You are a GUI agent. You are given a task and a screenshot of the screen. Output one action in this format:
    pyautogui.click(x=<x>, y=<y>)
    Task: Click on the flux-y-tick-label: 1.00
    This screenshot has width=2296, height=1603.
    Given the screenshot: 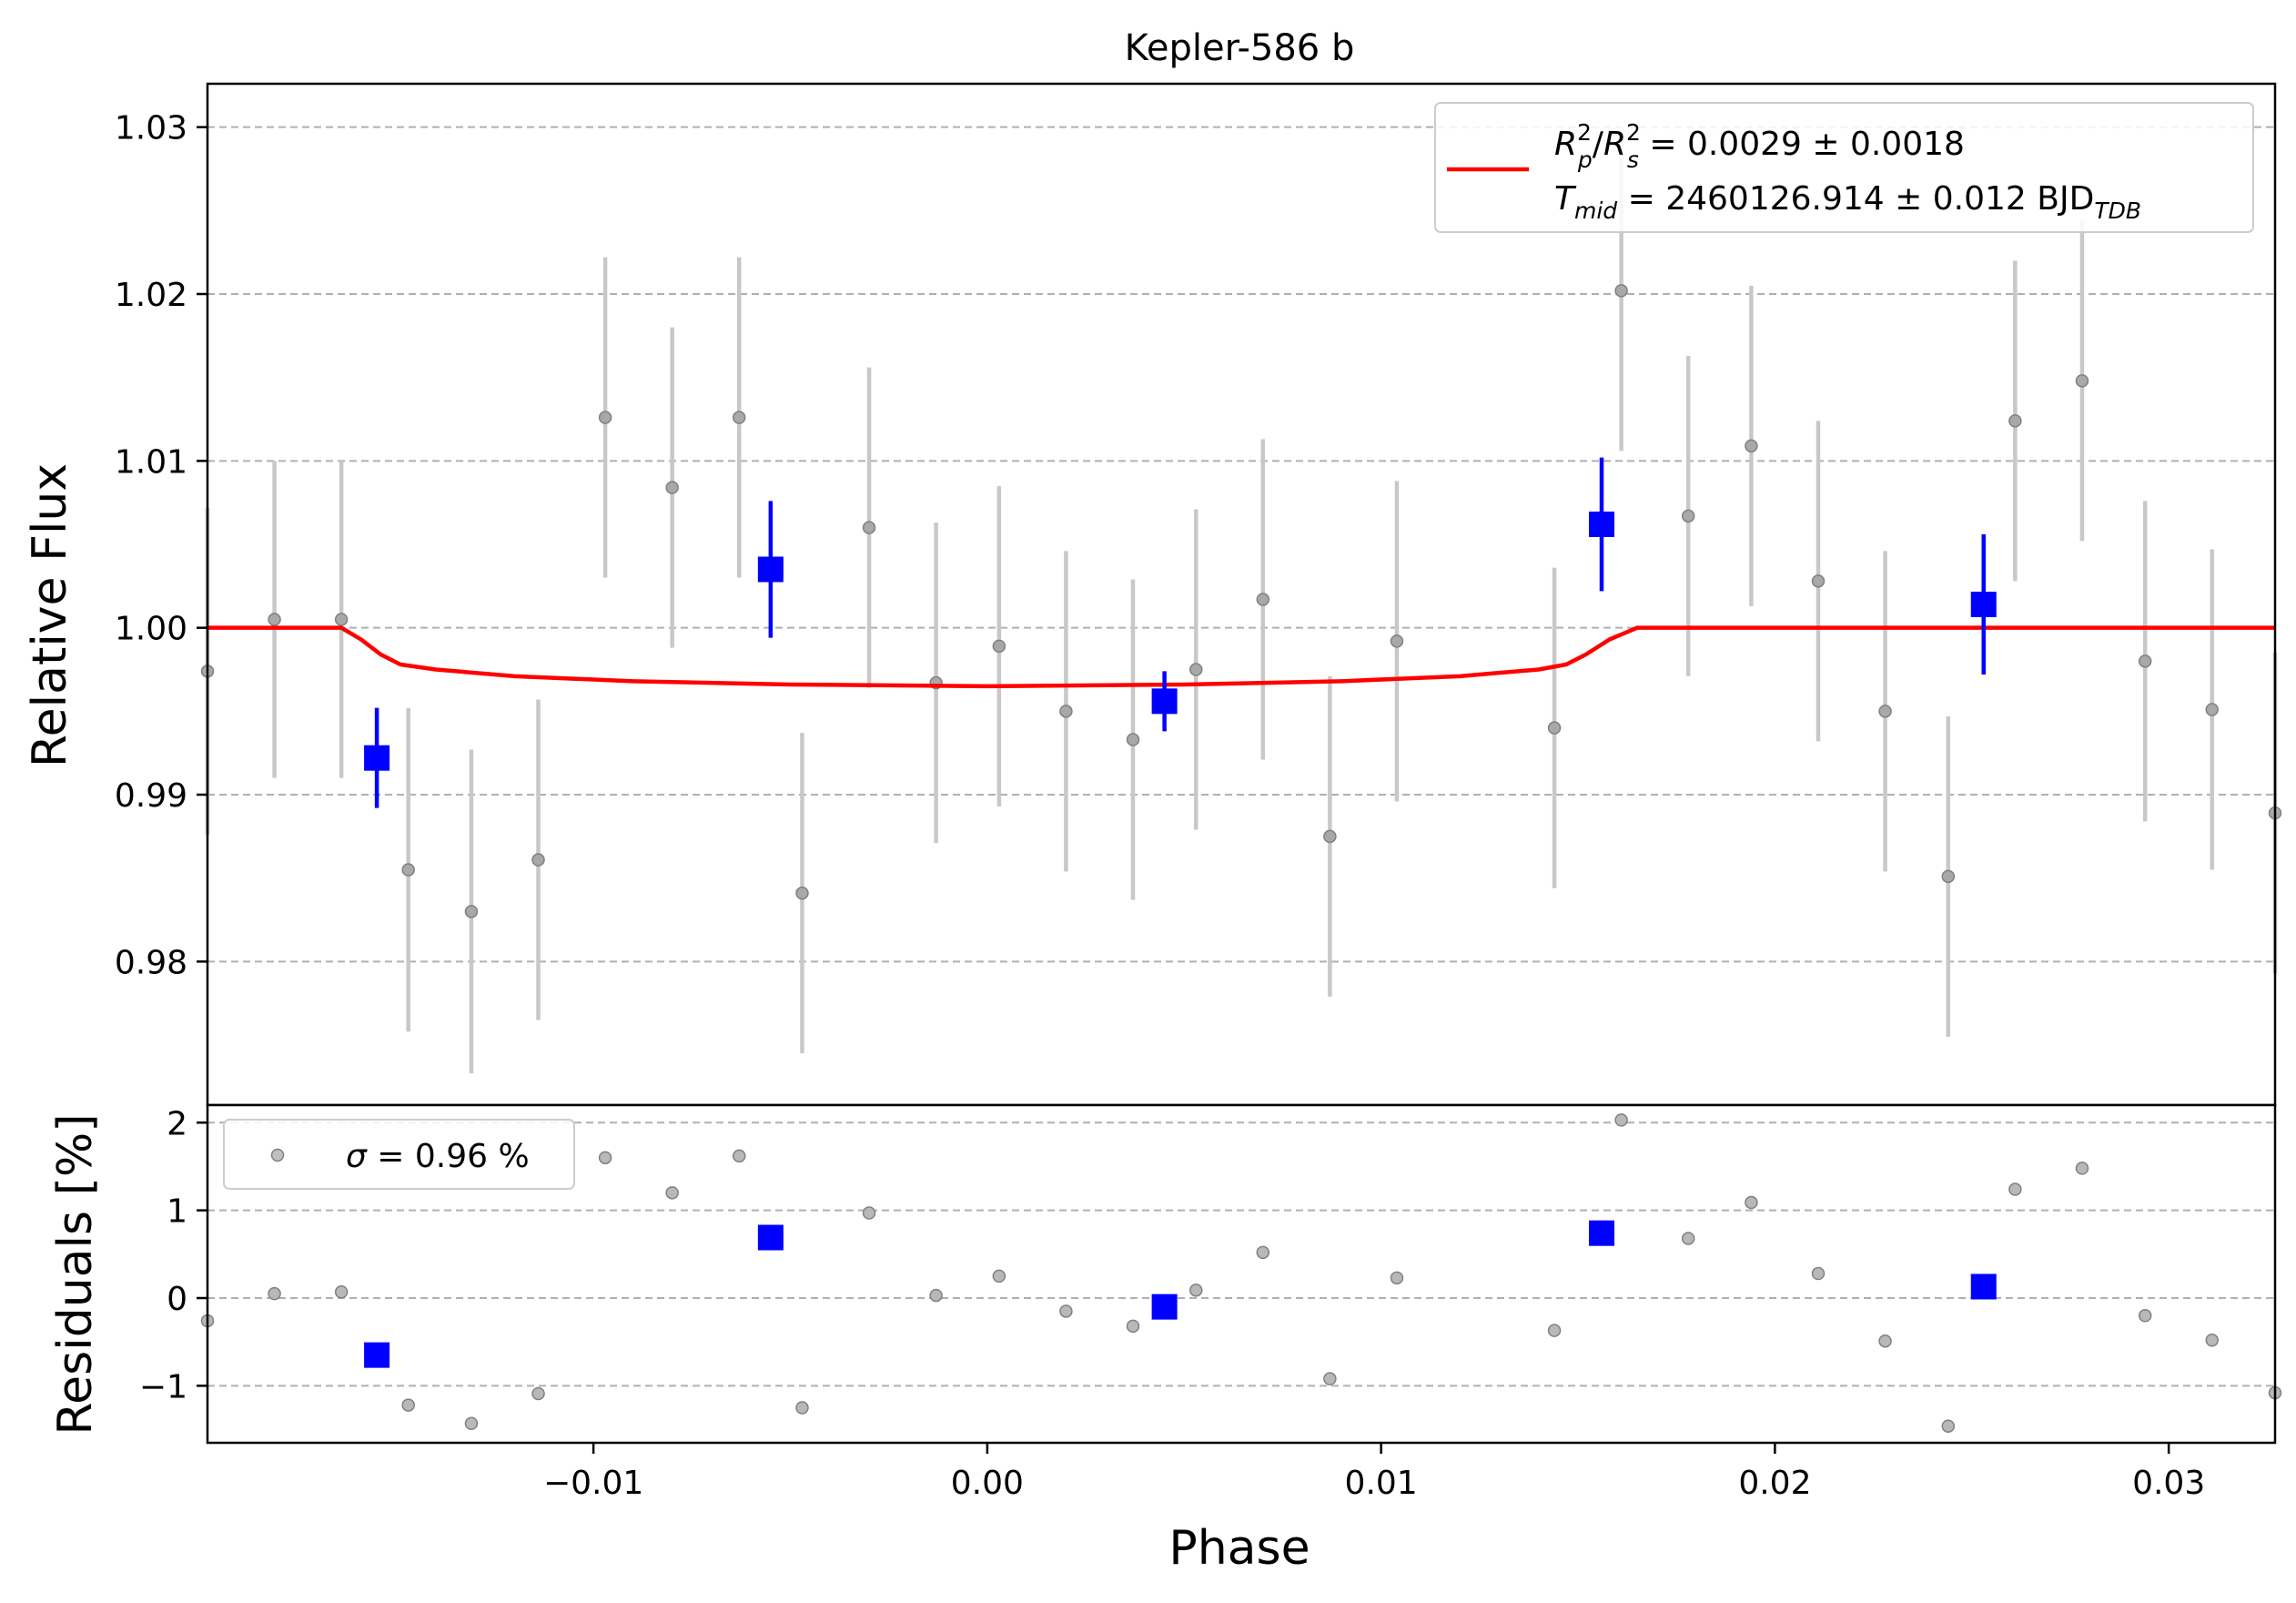 What is the action you would take?
    pyautogui.click(x=151, y=629)
    